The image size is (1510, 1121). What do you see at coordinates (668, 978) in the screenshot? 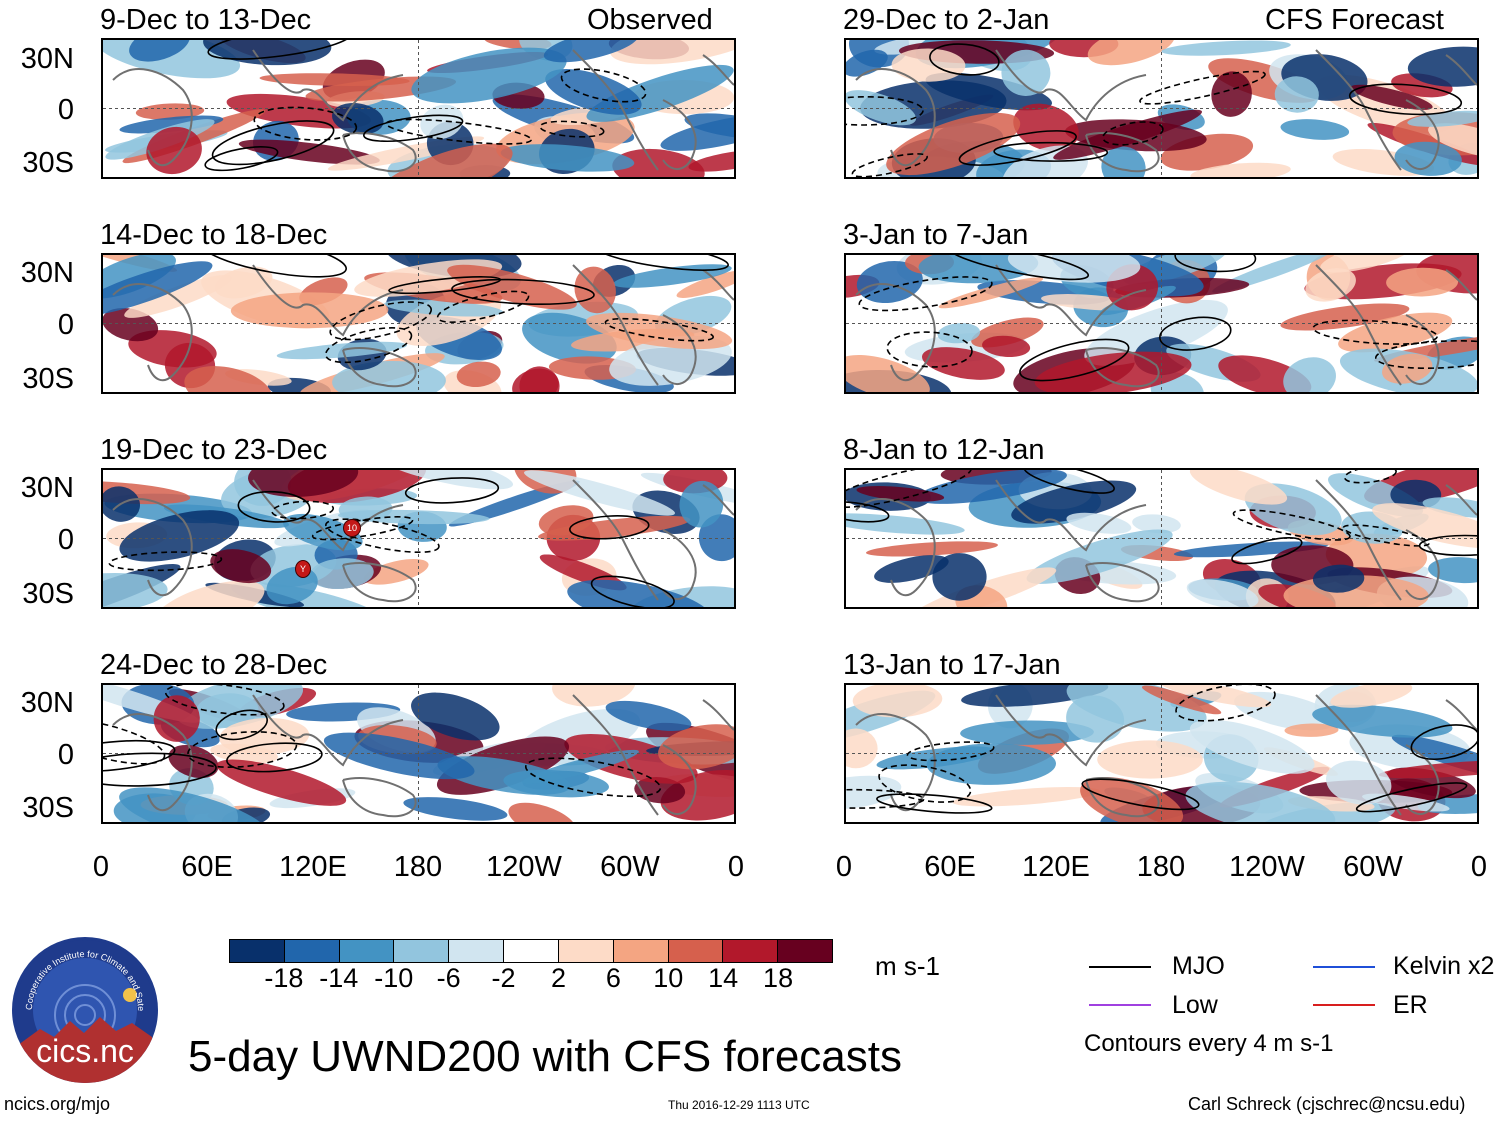
I see `colorbar-tick-label: 10` at bounding box center [668, 978].